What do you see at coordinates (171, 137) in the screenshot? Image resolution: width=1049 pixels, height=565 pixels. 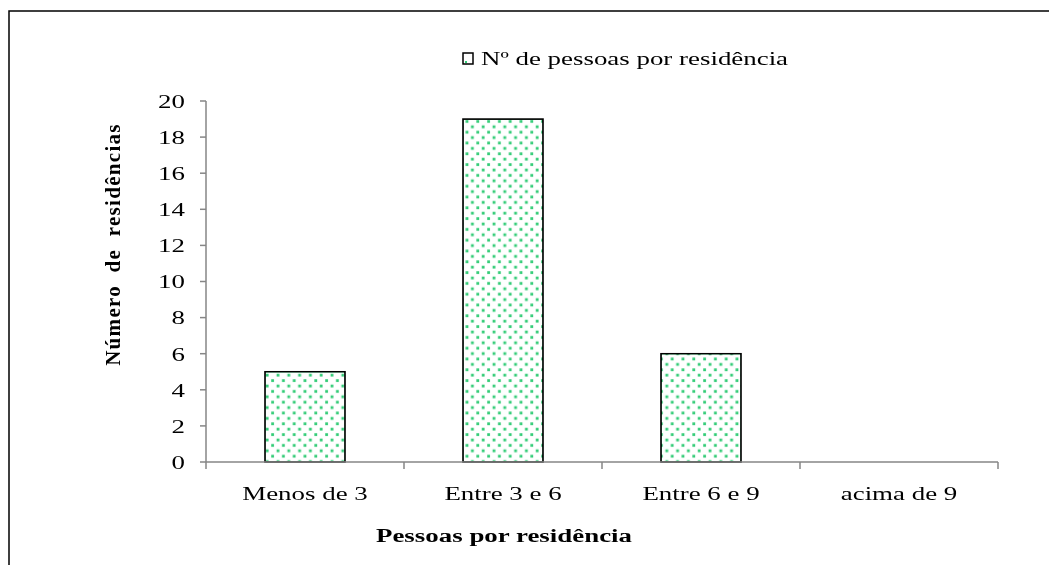 I see `y-tick-label: 18` at bounding box center [171, 137].